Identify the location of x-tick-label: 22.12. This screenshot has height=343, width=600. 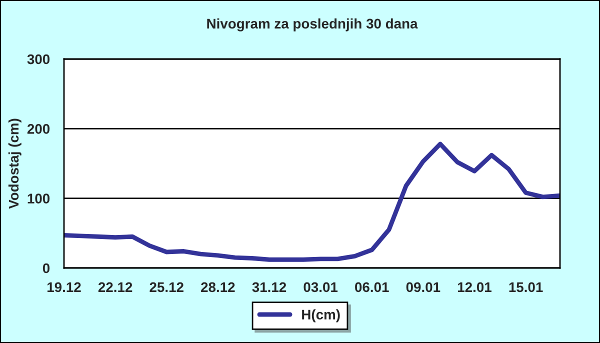
(115, 287).